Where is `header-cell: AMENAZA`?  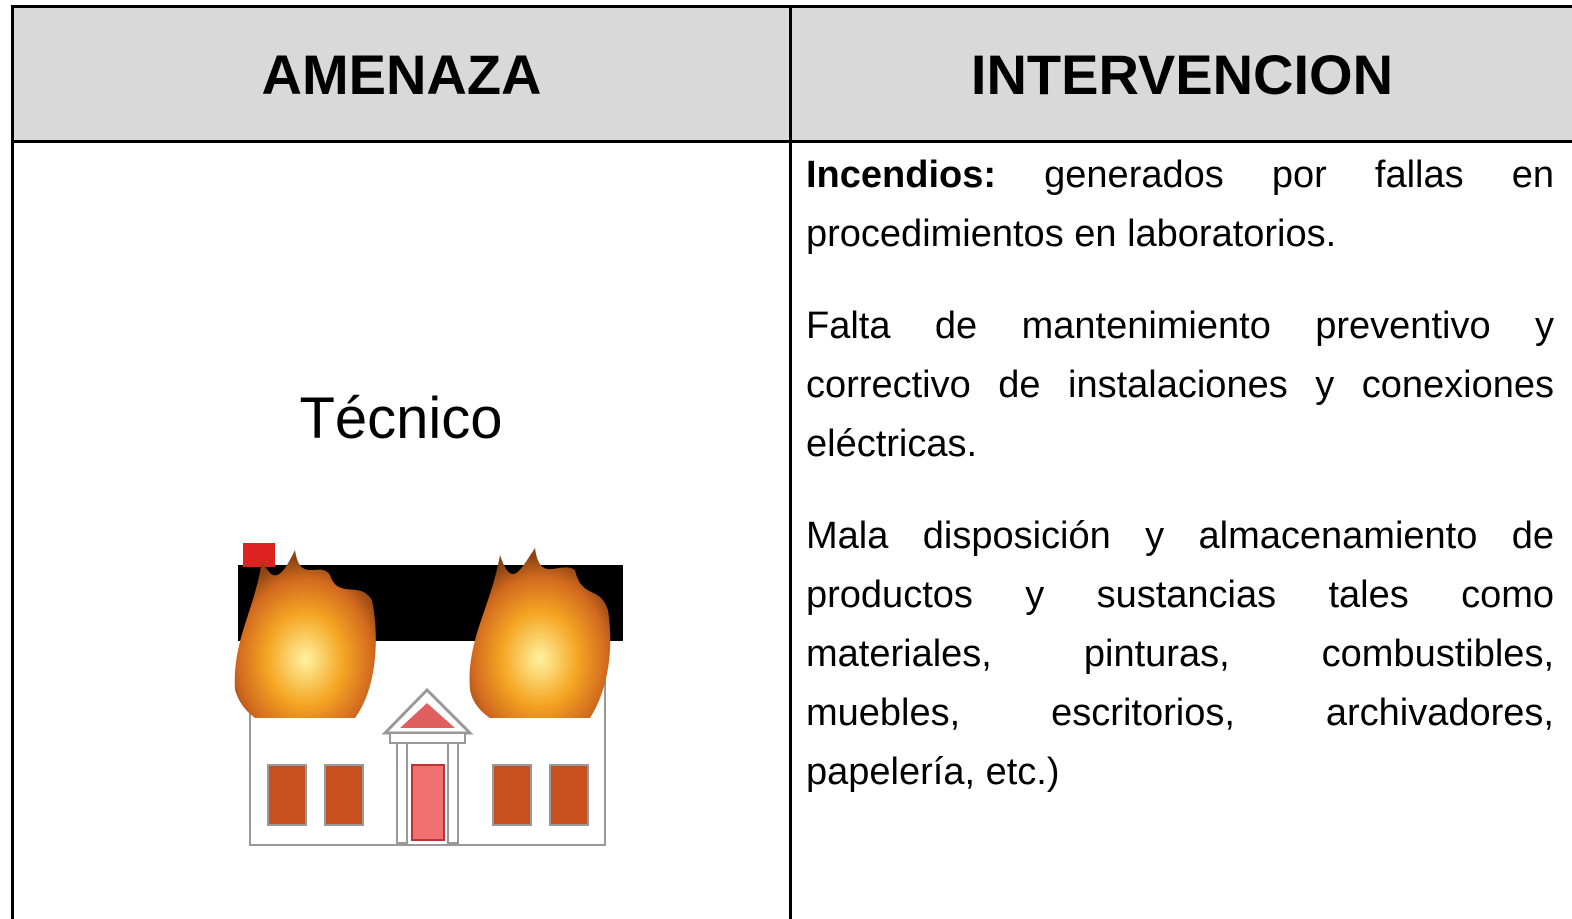 header-cell: AMENAZA is located at coordinates (401, 74).